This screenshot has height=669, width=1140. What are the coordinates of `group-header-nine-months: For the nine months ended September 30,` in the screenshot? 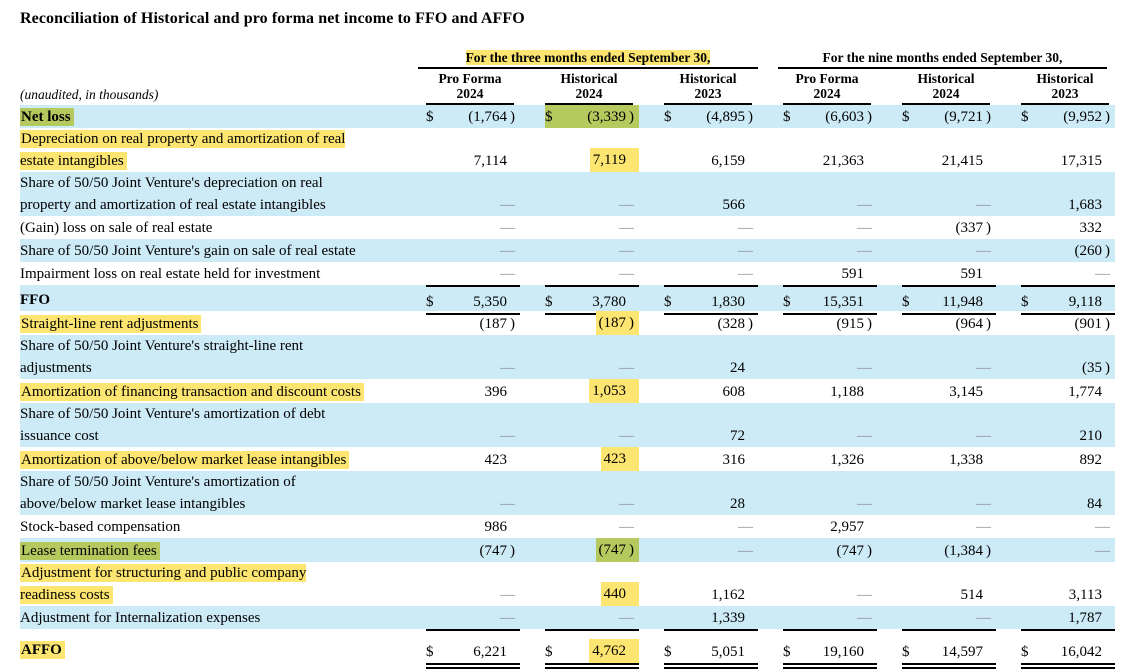 It's located at (942, 59).